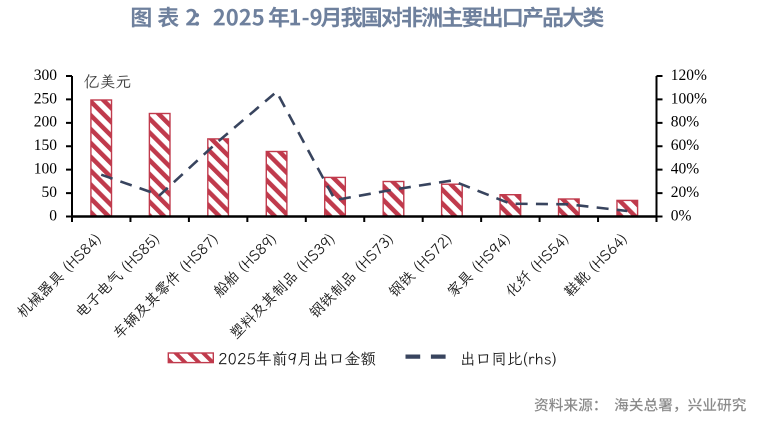 Image resolution: width=768 pixels, height=423 pixels. Describe the element at coordinates (685, 122) in the screenshot. I see `svg-text: 80%` at that location.